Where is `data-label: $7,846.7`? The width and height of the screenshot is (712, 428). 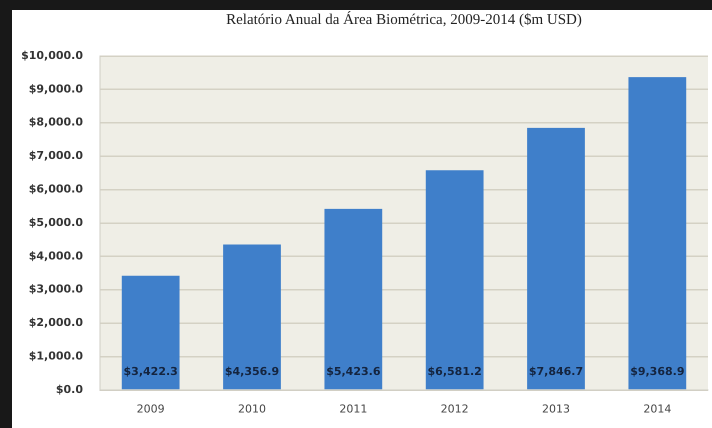
data-label: $7,846.7 is located at coordinates (556, 371).